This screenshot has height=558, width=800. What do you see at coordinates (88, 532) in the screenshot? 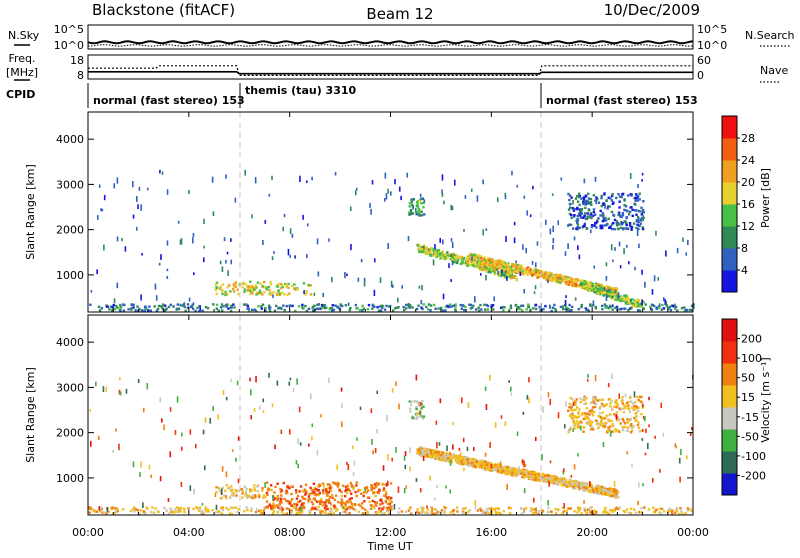
I see `x-tick-label: 00:00` at bounding box center [88, 532].